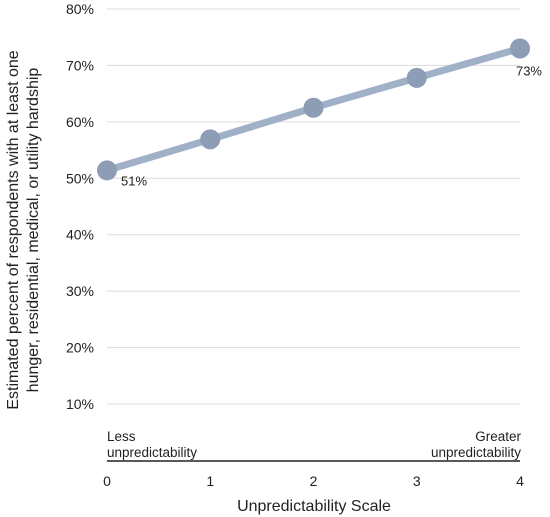 This screenshot has width=550, height=517. Describe the element at coordinates (107, 481) in the screenshot. I see `x-tick-label-0: 0` at that location.